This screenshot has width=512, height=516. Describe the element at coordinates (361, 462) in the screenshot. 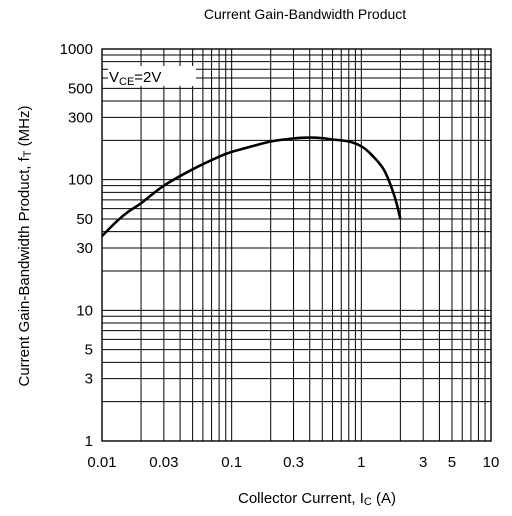

I see `x-tick-label: 1` at that location.